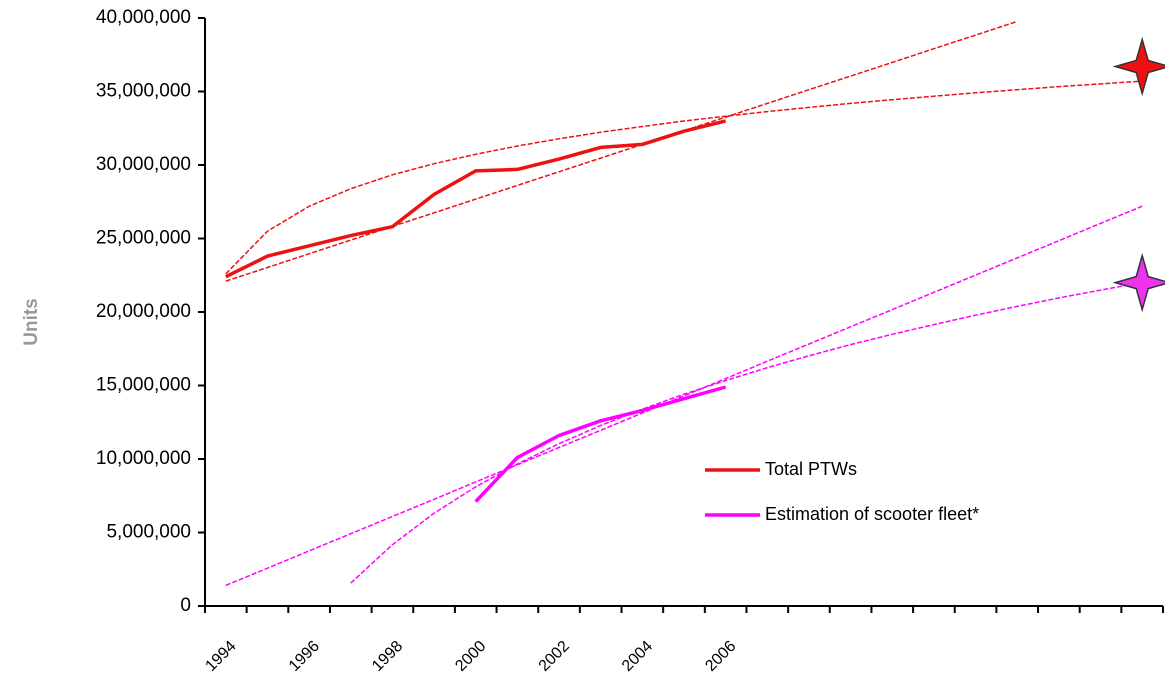 The width and height of the screenshot is (1165, 677). Describe the element at coordinates (143, 91) in the screenshot. I see `y-tick-label: 35,000,000` at that location.